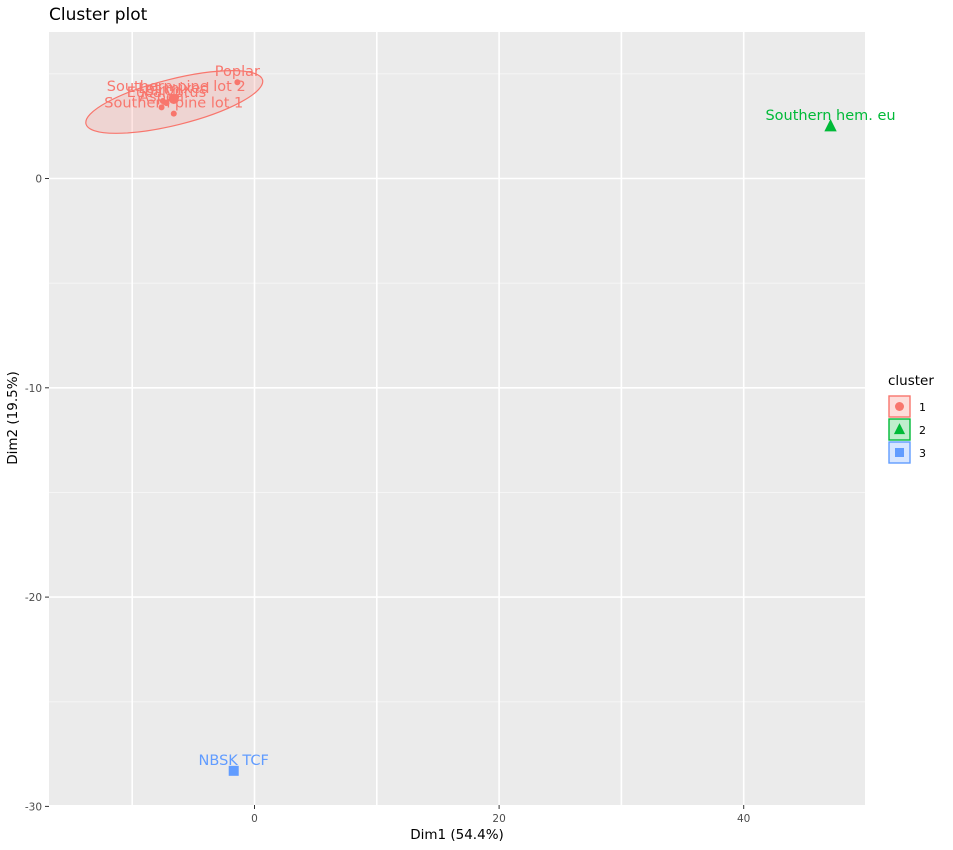 The height and width of the screenshot is (850, 953). What do you see at coordinates (33, 389) in the screenshot?
I see `y-tick-label: -10` at bounding box center [33, 389].